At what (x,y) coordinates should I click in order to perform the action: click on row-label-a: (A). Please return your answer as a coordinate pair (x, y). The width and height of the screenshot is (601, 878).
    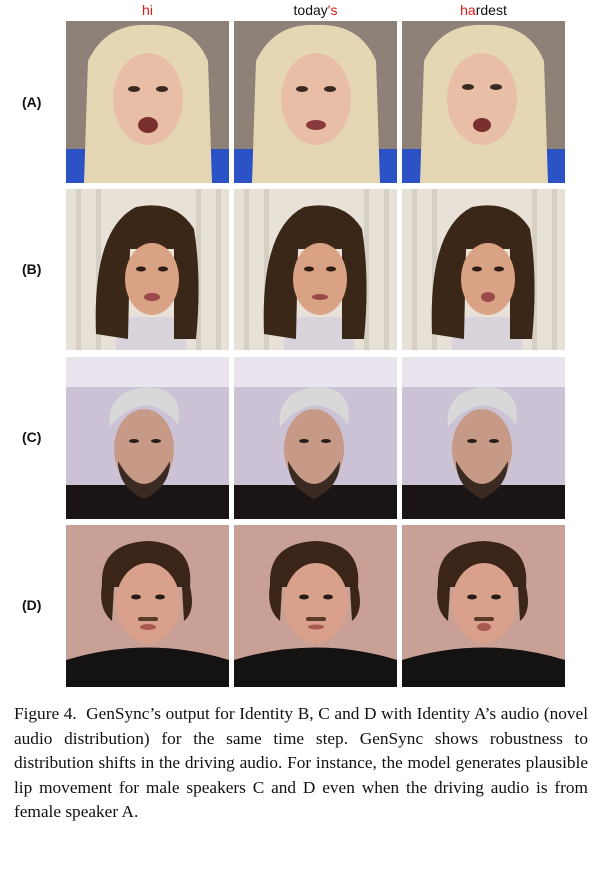
    Looking at the image, I should click on (32, 102).